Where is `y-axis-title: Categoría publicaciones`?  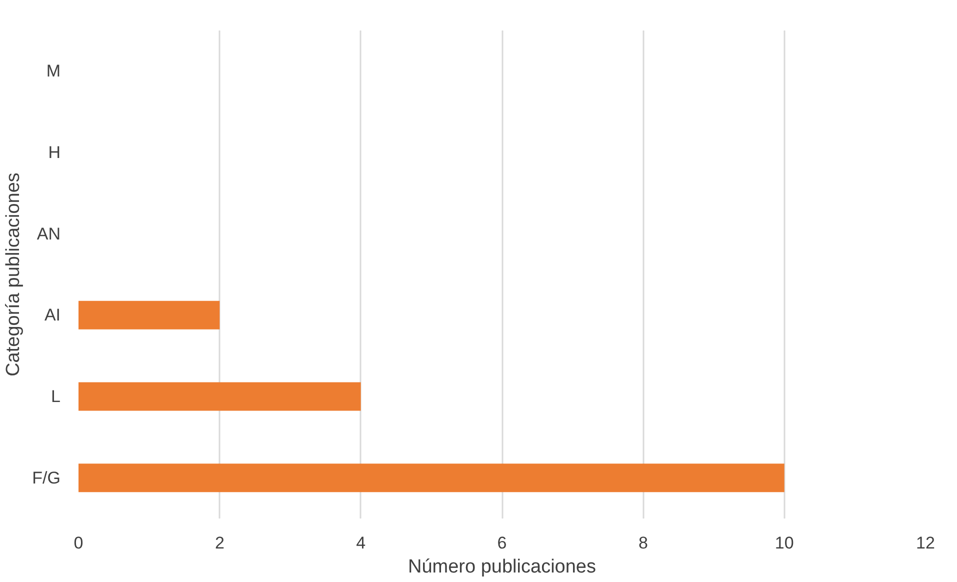
y-axis-title: Categoría publicaciones is located at coordinates (13, 274).